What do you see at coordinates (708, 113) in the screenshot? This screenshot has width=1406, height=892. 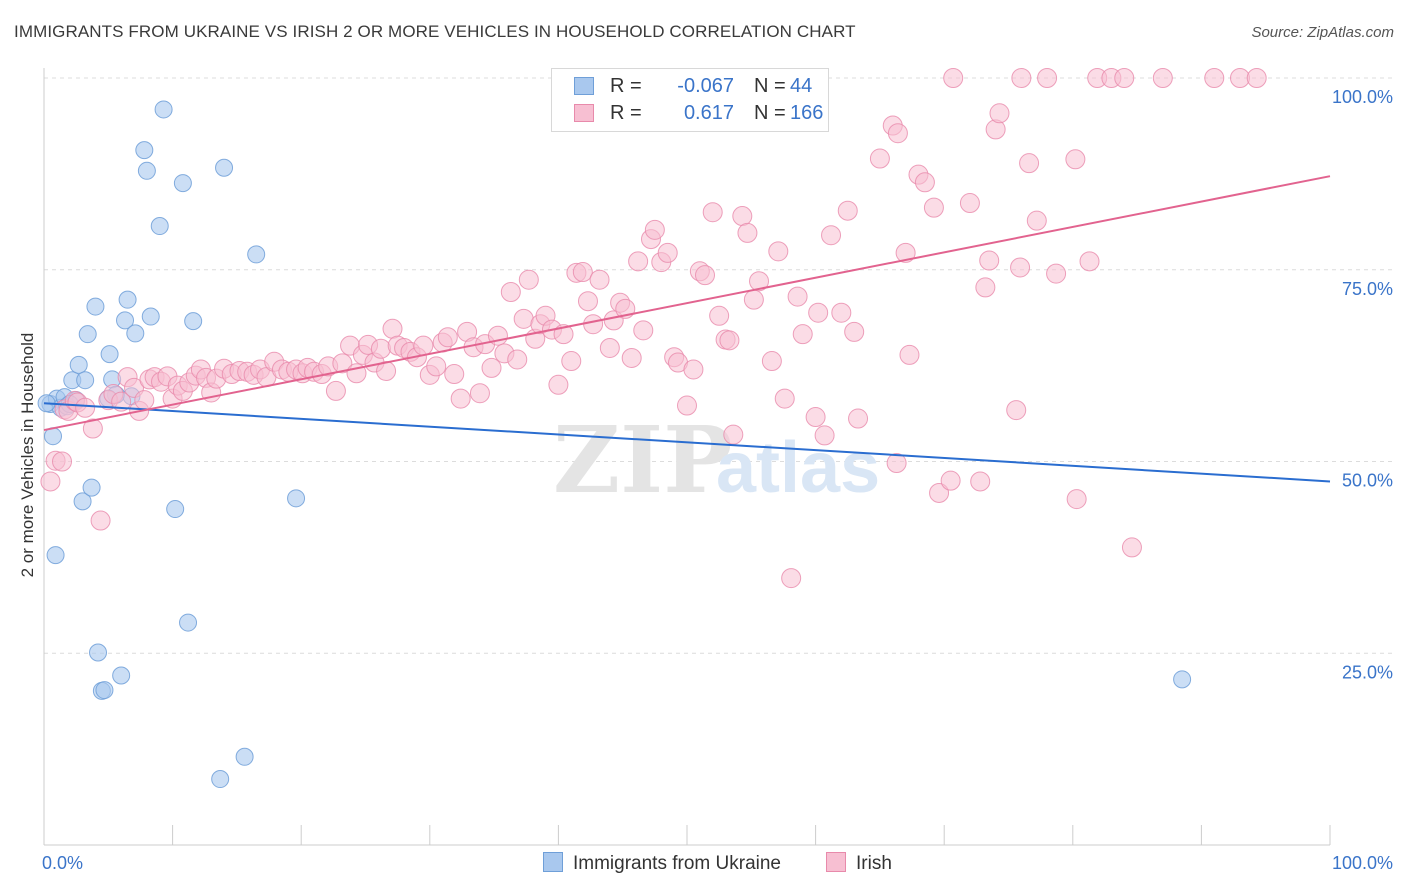 I see `legend-r-value: 0.617` at bounding box center [708, 113].